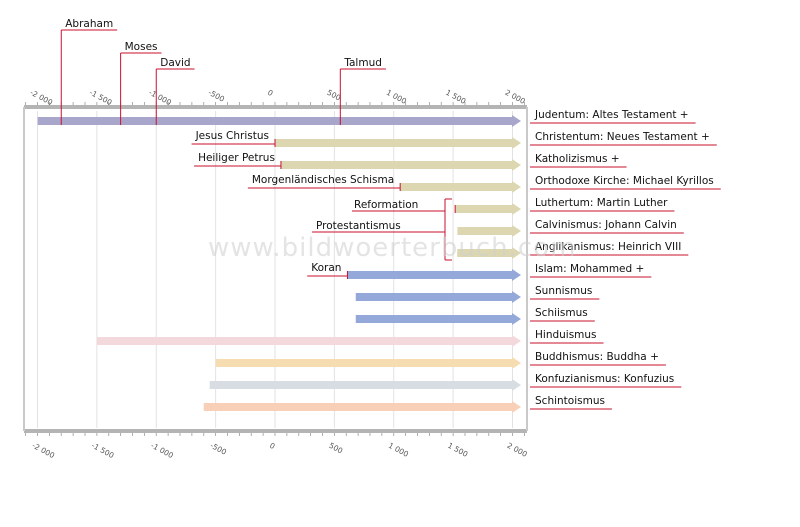  Describe the element at coordinates (489, 231) in the screenshot. I see `bar-calvinism` at that location.